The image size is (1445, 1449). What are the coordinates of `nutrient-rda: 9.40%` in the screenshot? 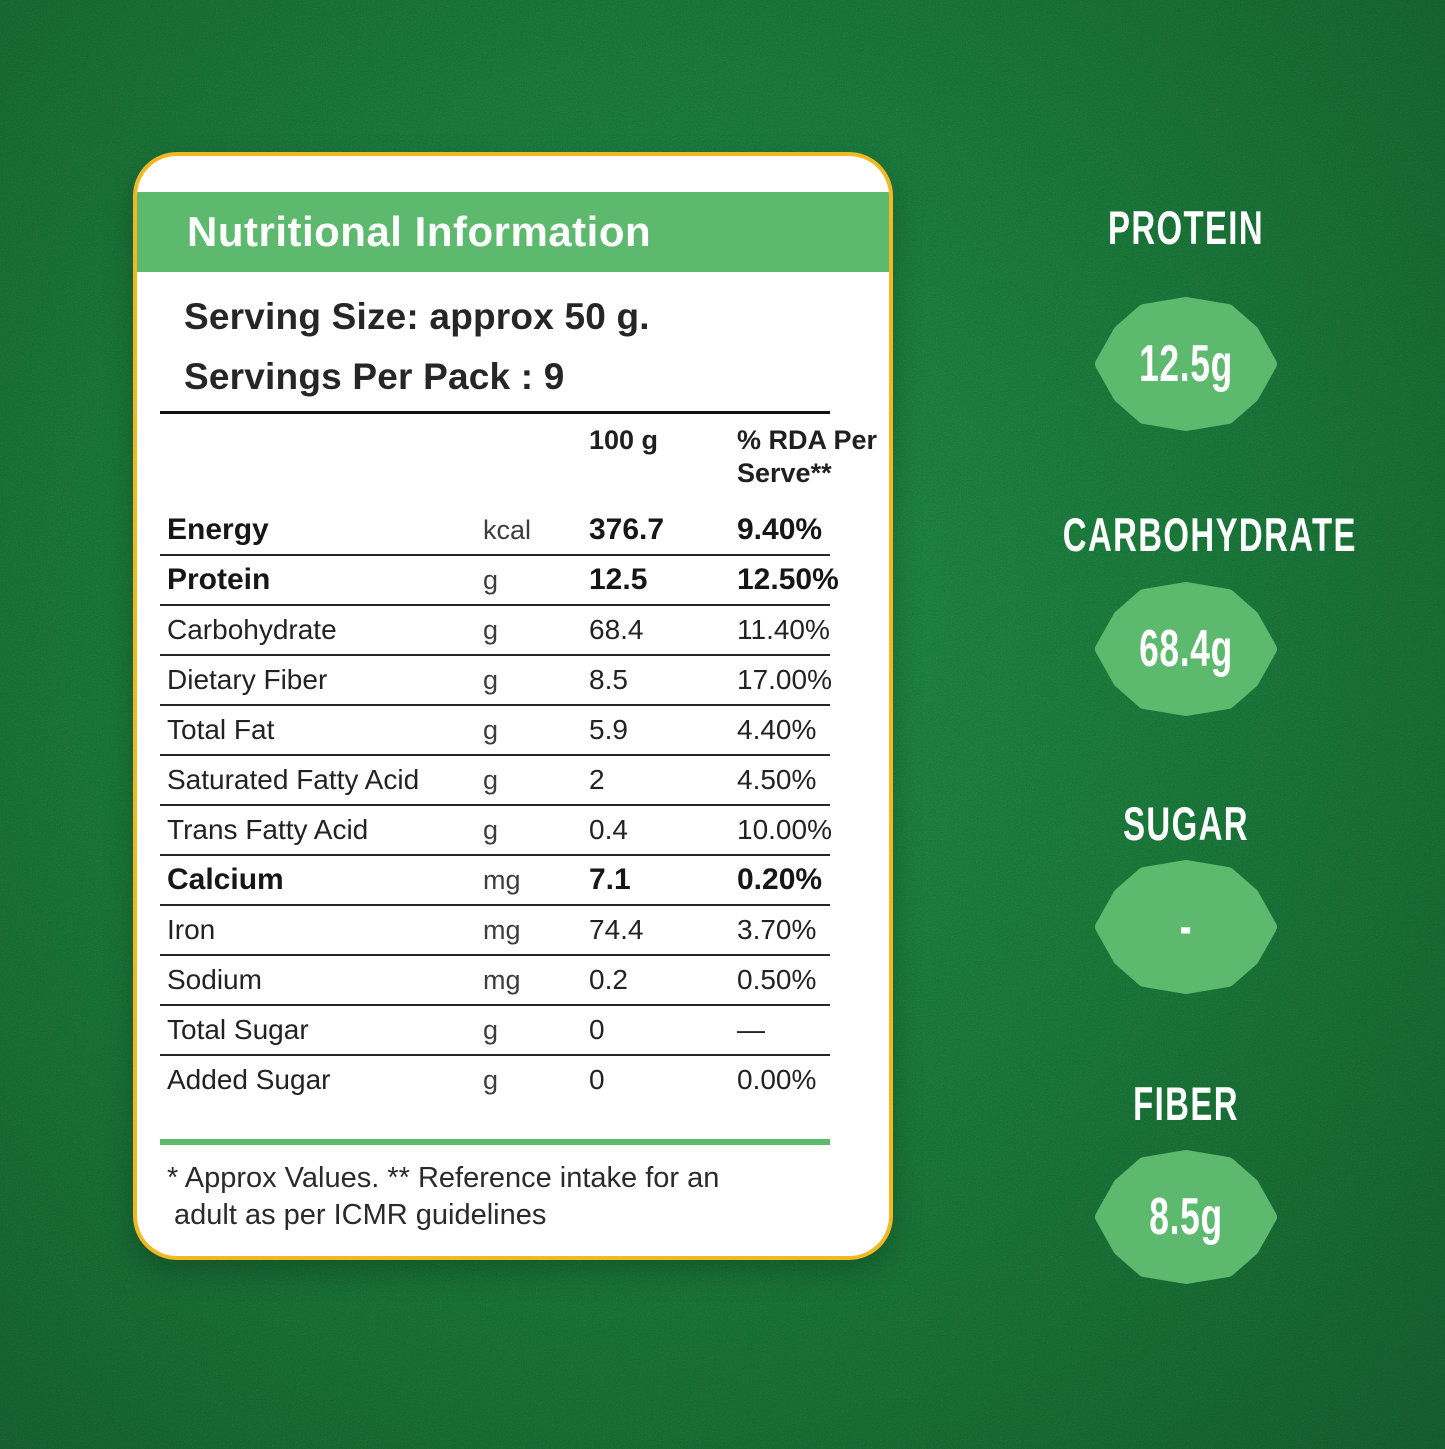 It's located at (780, 529).